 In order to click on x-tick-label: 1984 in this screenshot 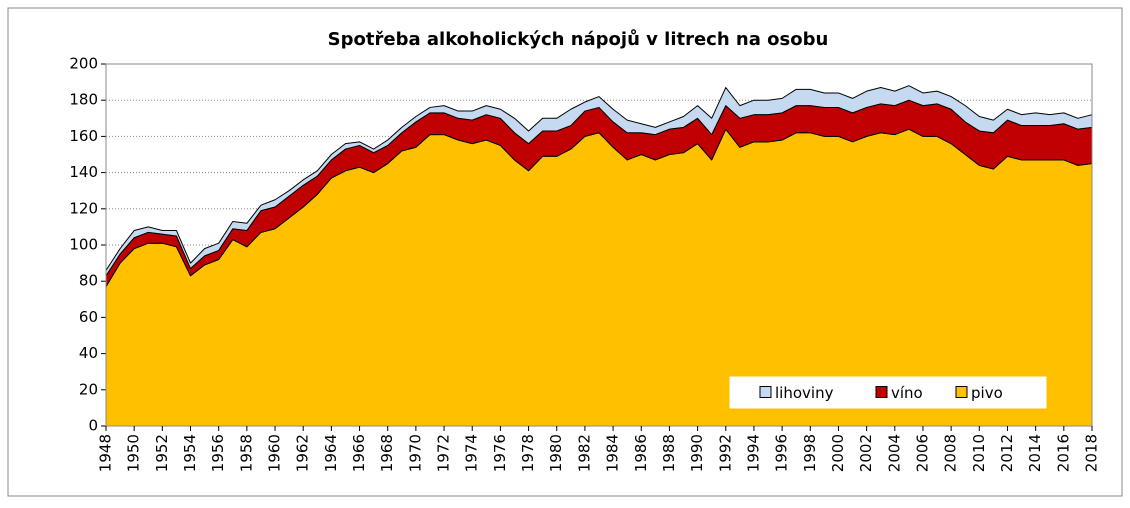, I will do `click(613, 453)`.